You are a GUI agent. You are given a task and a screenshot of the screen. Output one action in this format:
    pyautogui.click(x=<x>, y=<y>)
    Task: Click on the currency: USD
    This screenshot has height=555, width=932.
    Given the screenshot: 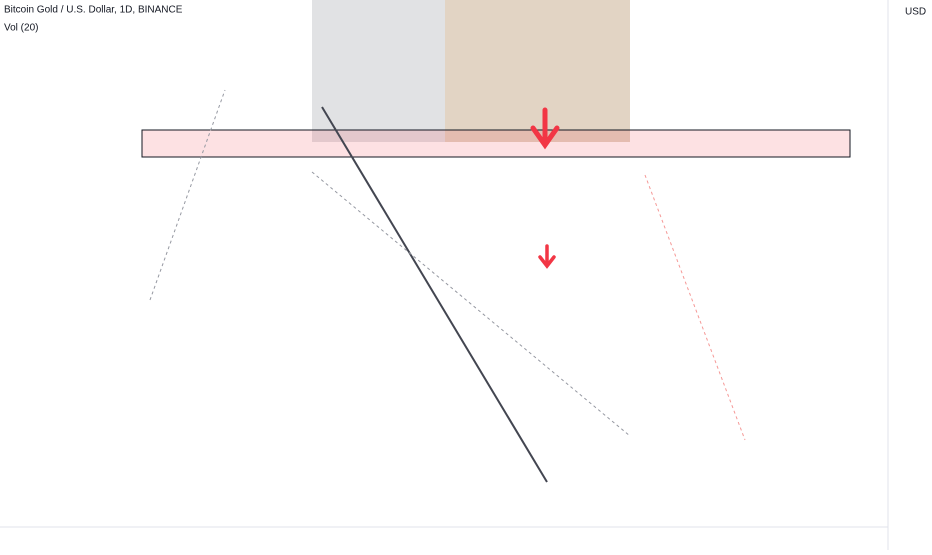 What is the action you would take?
    pyautogui.click(x=915, y=12)
    